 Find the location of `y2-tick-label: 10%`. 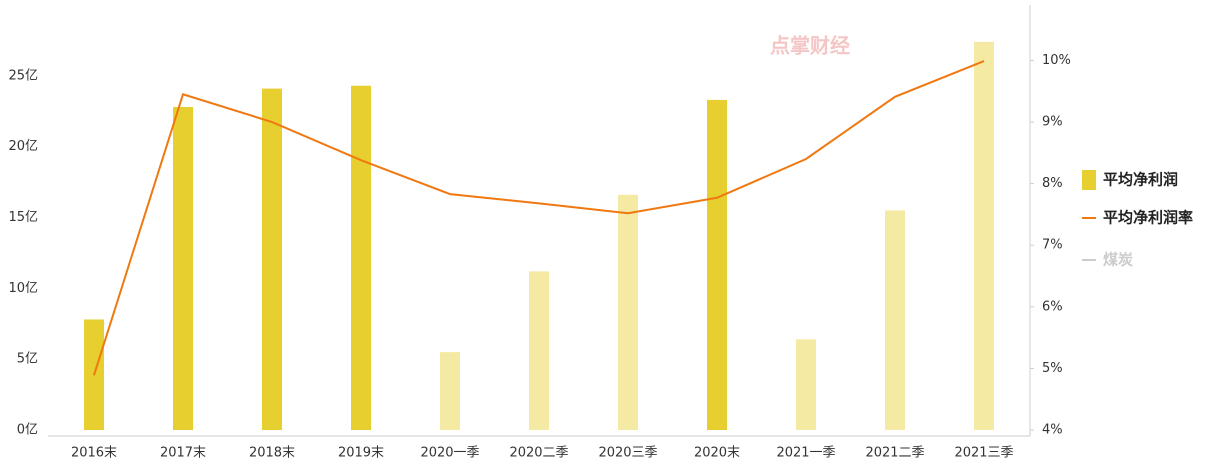

y2-tick-label: 10% is located at coordinates (1056, 60).